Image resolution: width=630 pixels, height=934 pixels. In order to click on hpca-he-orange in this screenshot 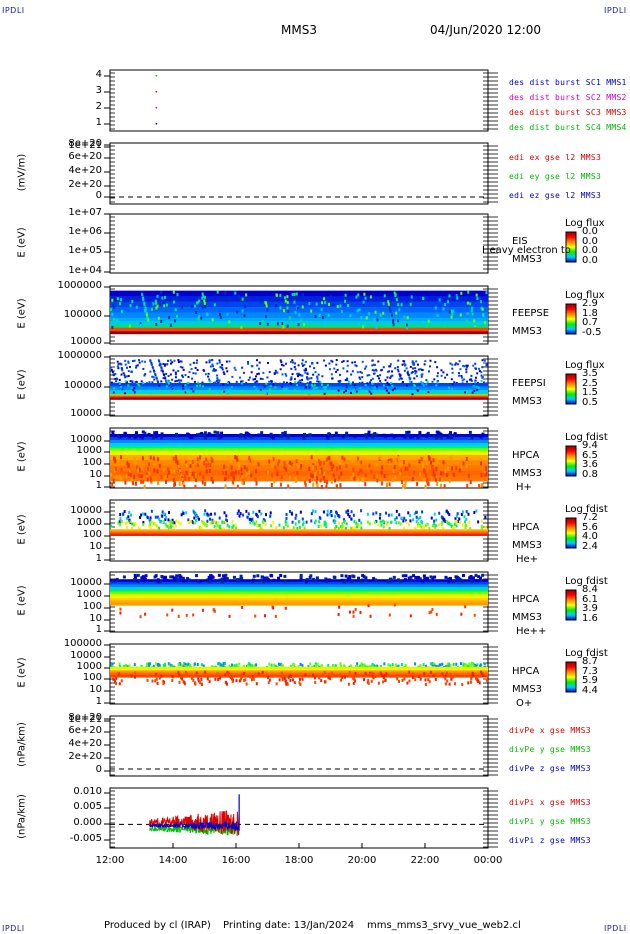, I will do `click(299, 532)`.